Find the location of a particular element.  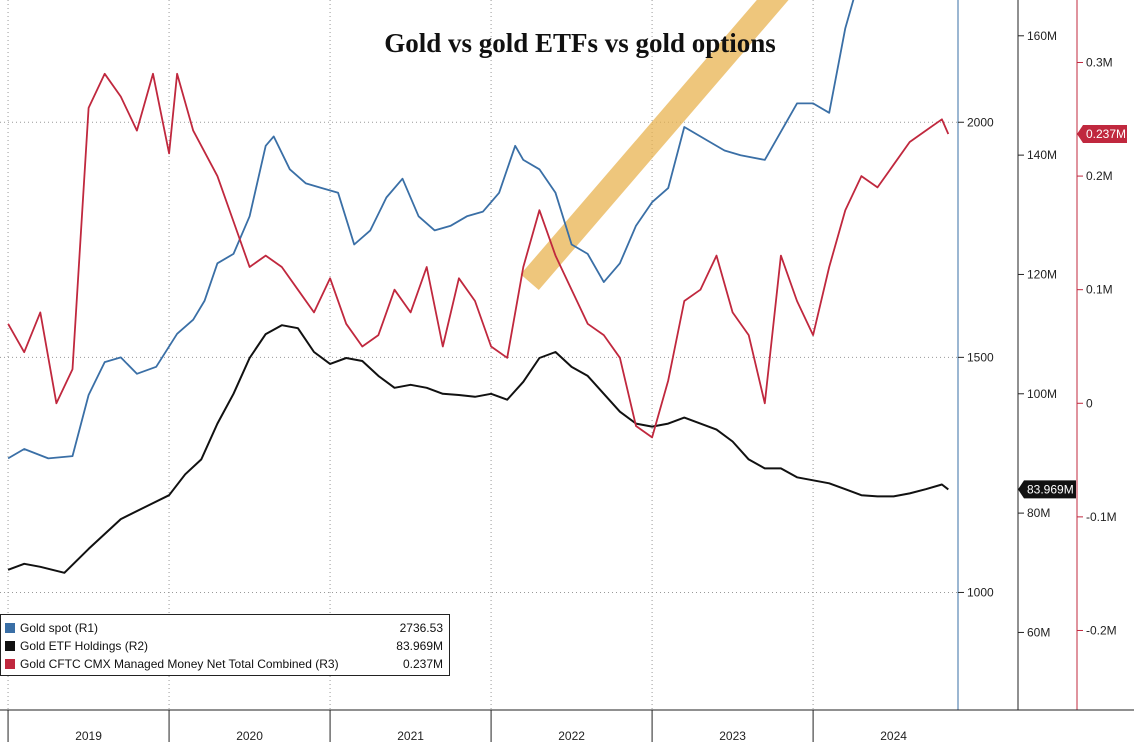

legend-value: 0.237M is located at coordinates (422, 664).